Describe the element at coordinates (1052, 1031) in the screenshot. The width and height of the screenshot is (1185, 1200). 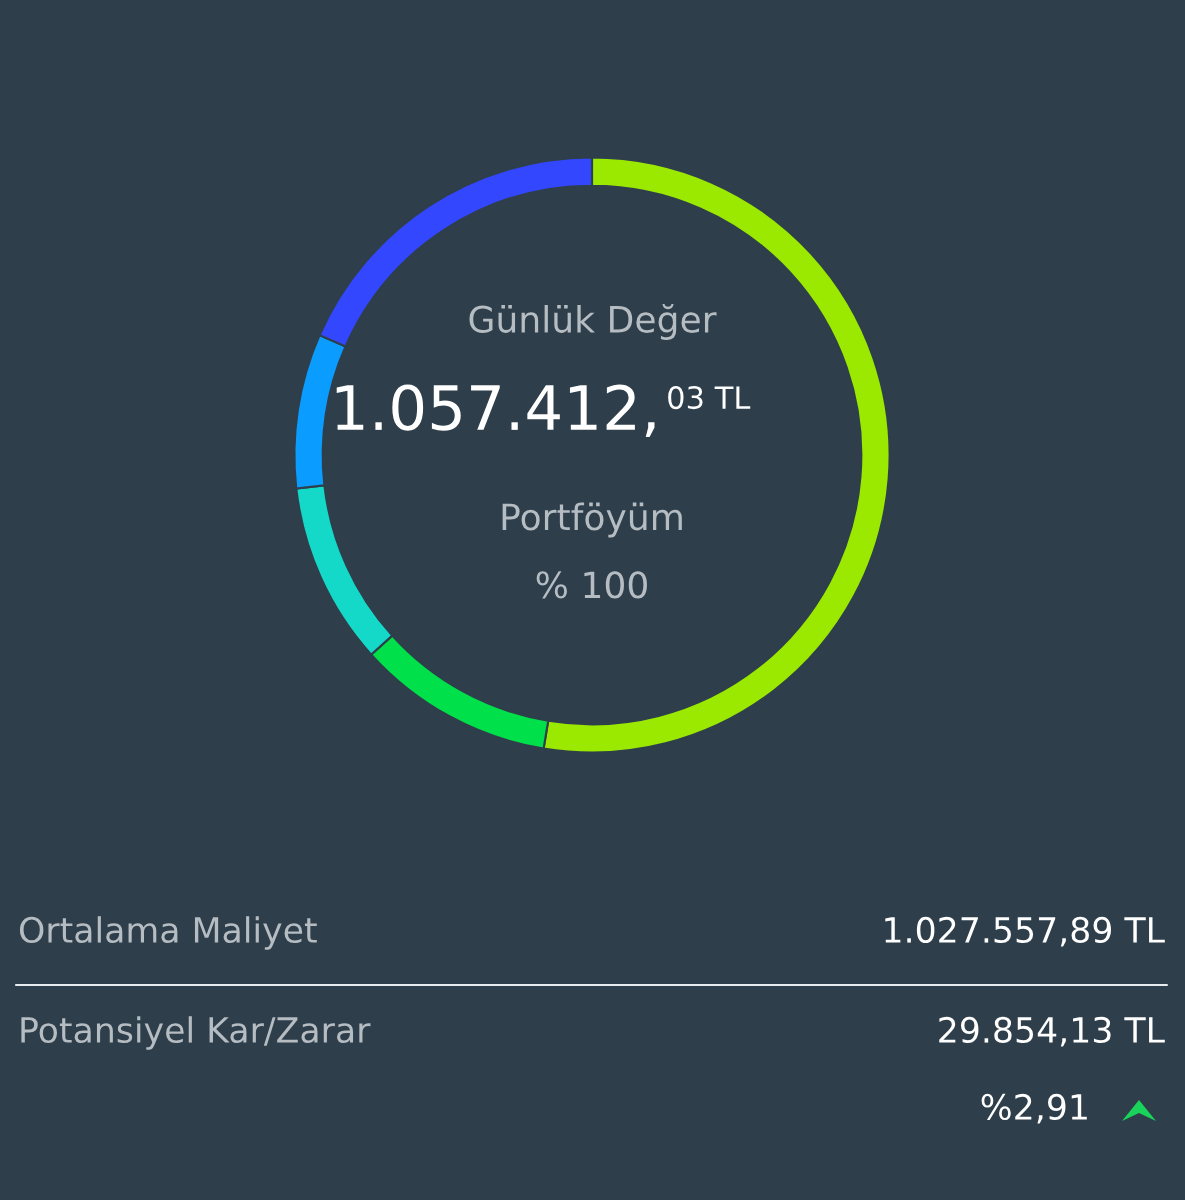
I see `text: 29.854,13 TL` at that location.